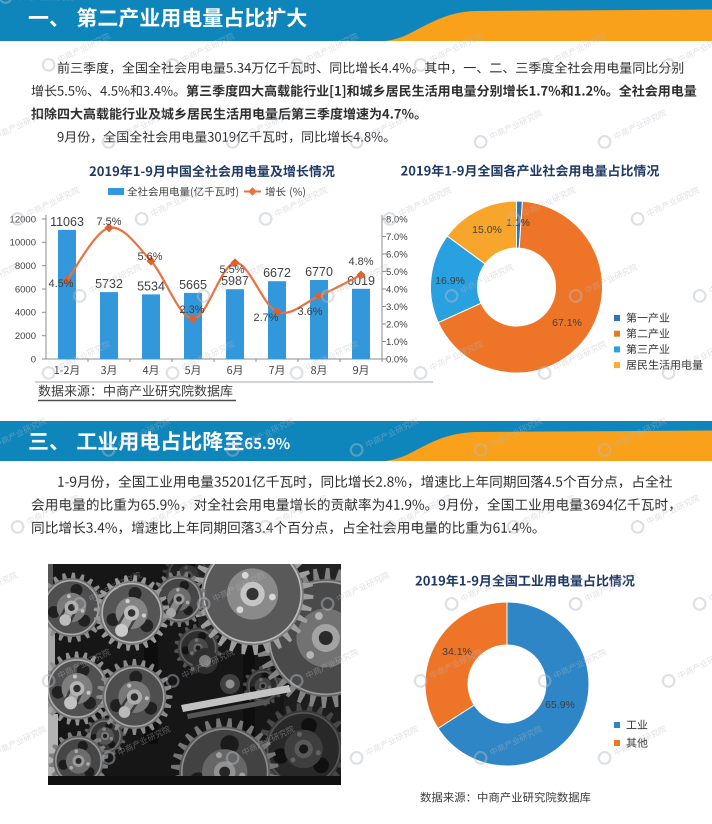 This screenshot has height=824, width=712. Describe the element at coordinates (397, 324) in the screenshot. I see `svg-text: 2.0%` at that location.